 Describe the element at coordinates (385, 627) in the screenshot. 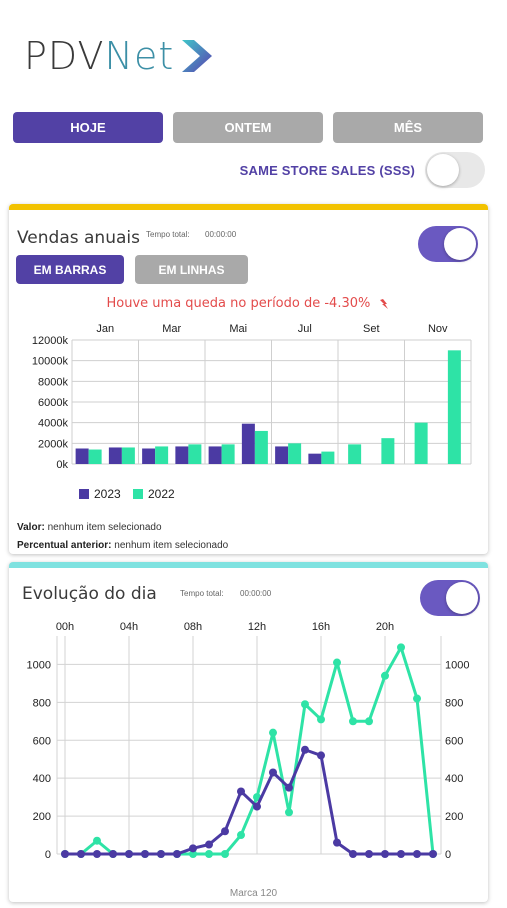

I see `x-tick-label: 20h` at that location.